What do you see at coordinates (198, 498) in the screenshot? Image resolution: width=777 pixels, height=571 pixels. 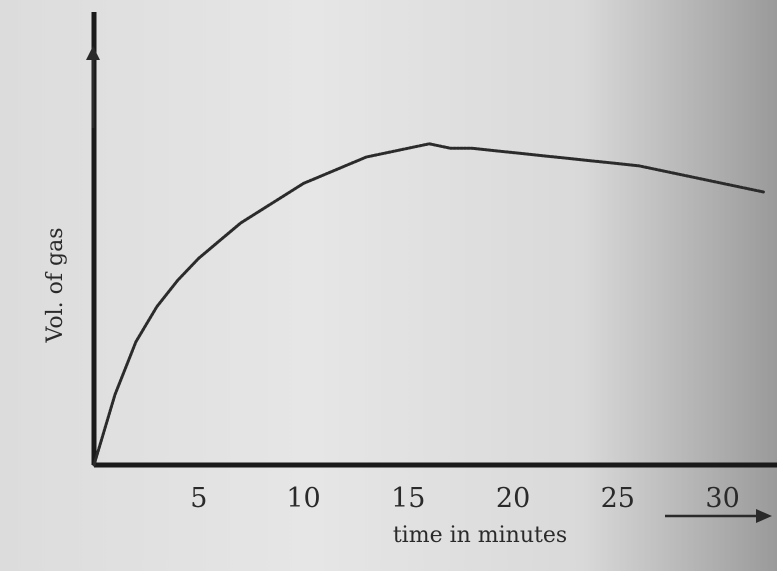 I see `x-tick-label: 5` at bounding box center [198, 498].